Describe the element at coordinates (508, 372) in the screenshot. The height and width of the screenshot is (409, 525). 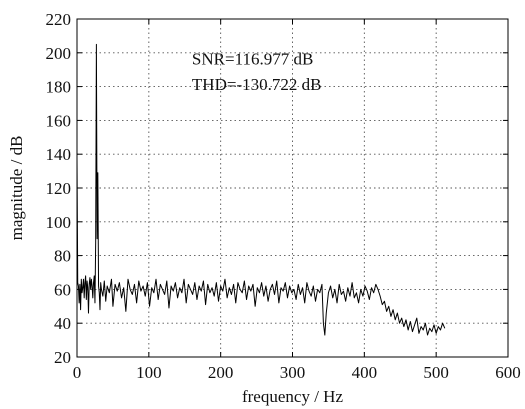
I see `x-tick-label: 600` at that location.